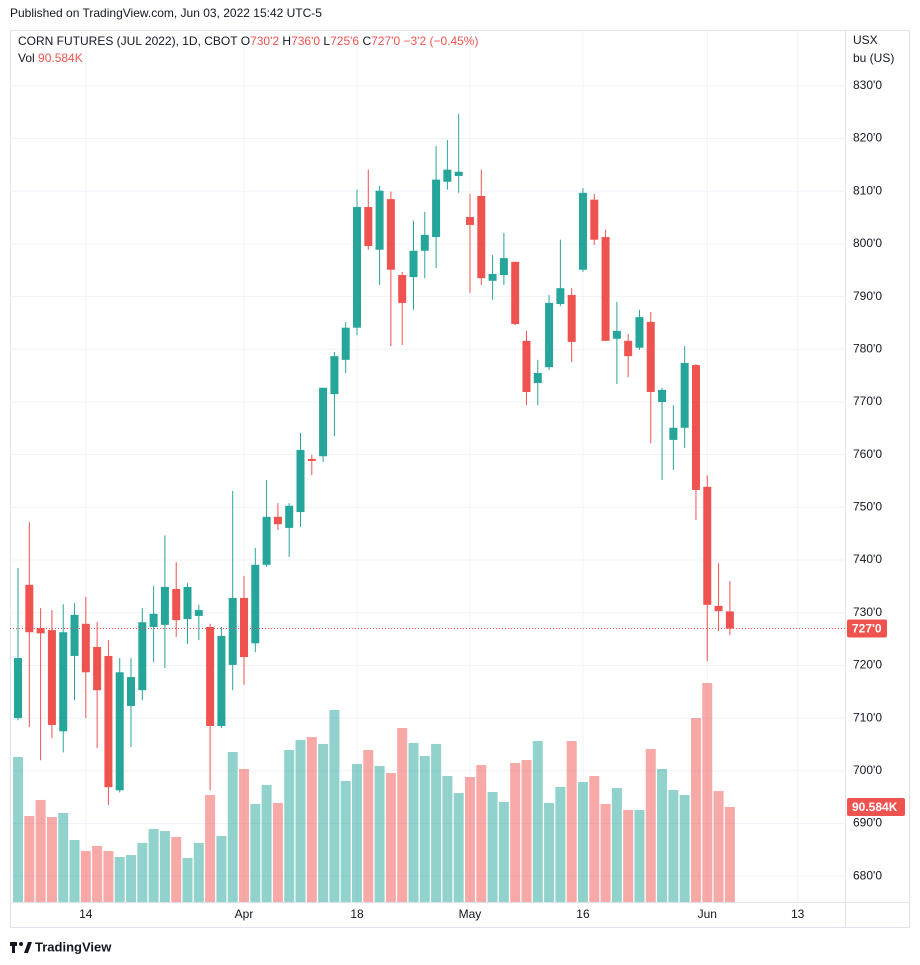  What do you see at coordinates (867, 612) in the screenshot?
I see `y-tick-label: 730'0` at bounding box center [867, 612].